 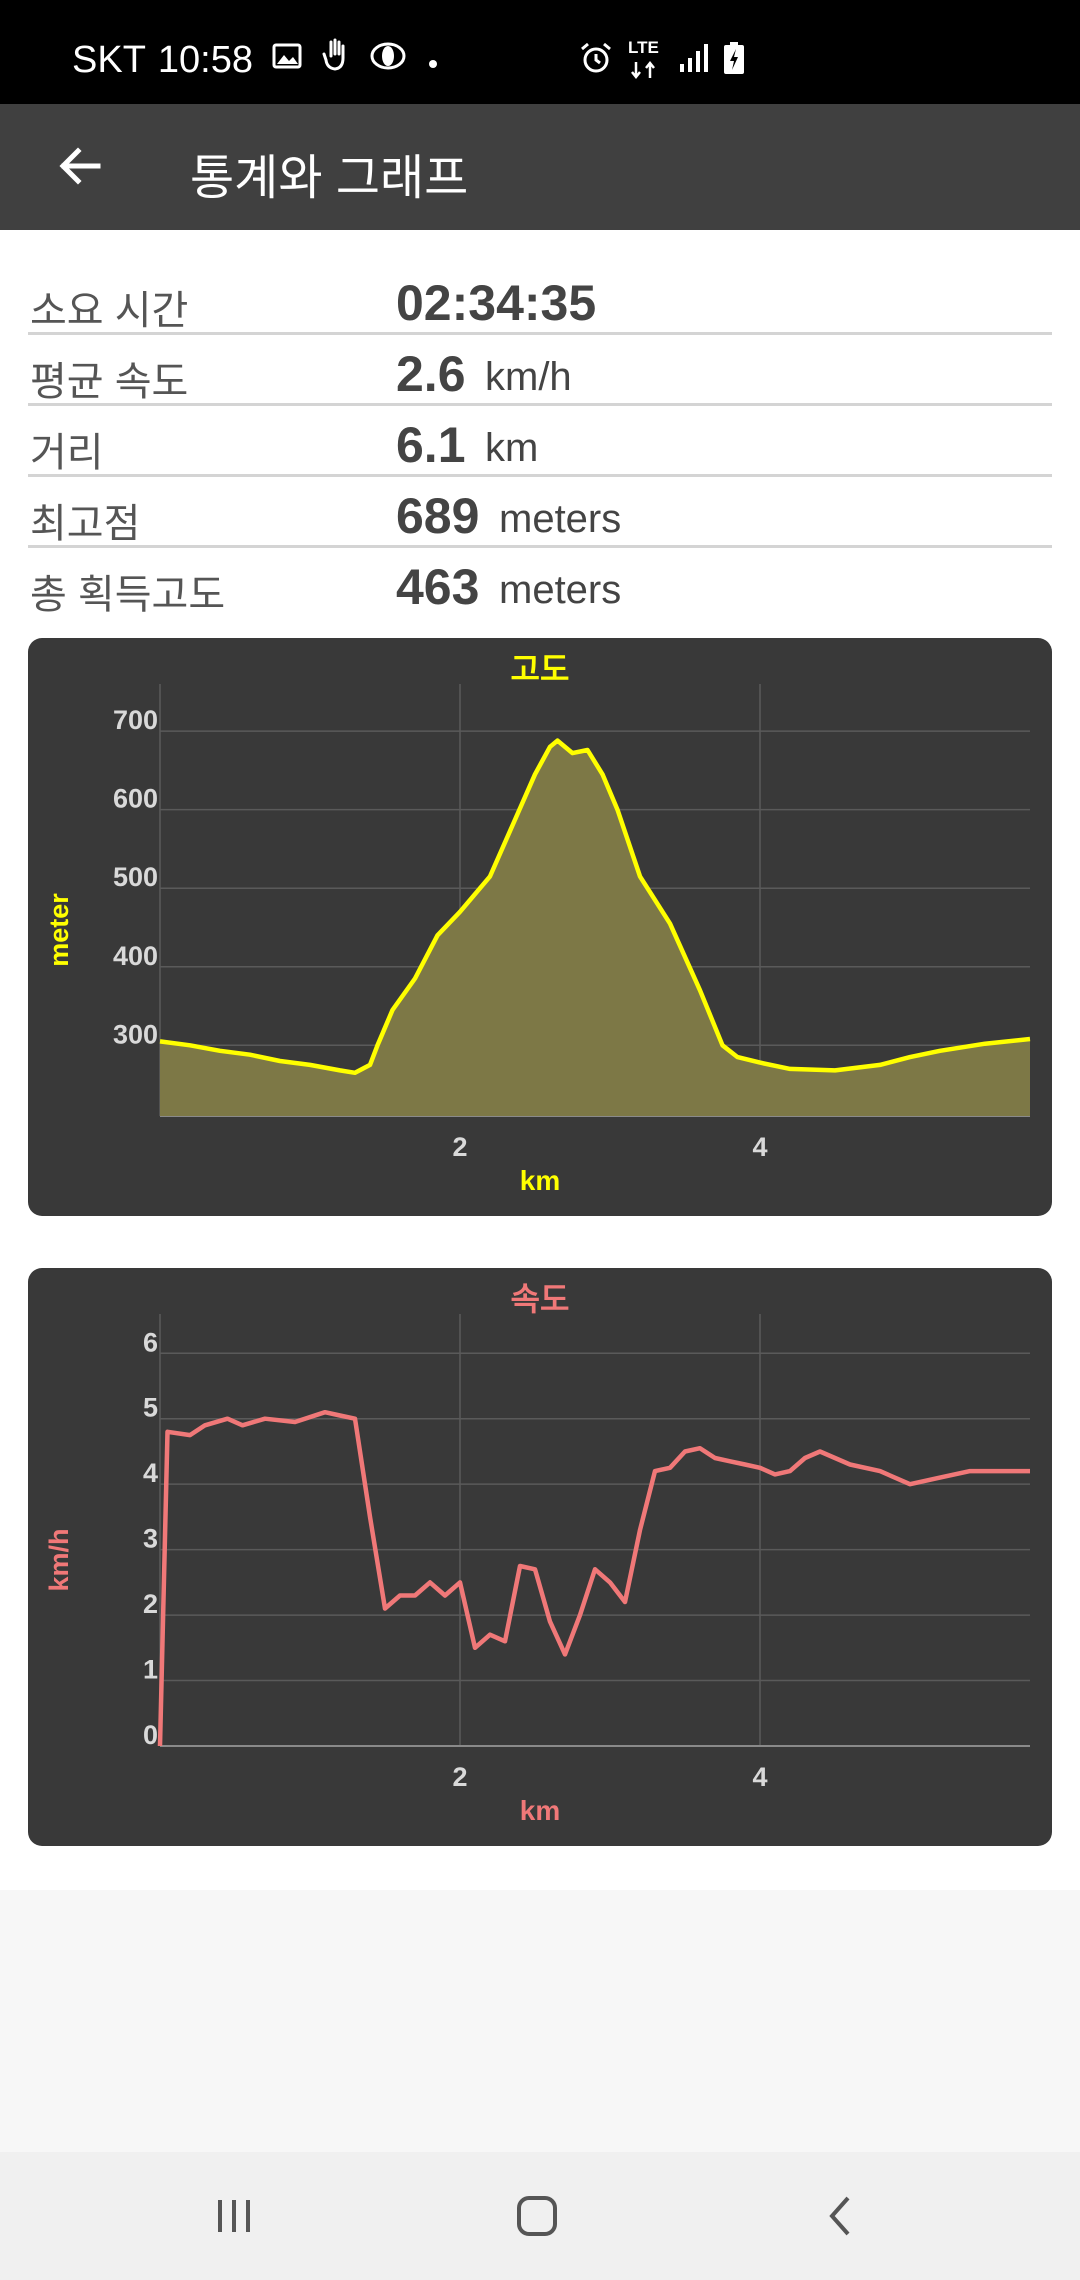 I want to click on series-area, so click(x=595, y=928).